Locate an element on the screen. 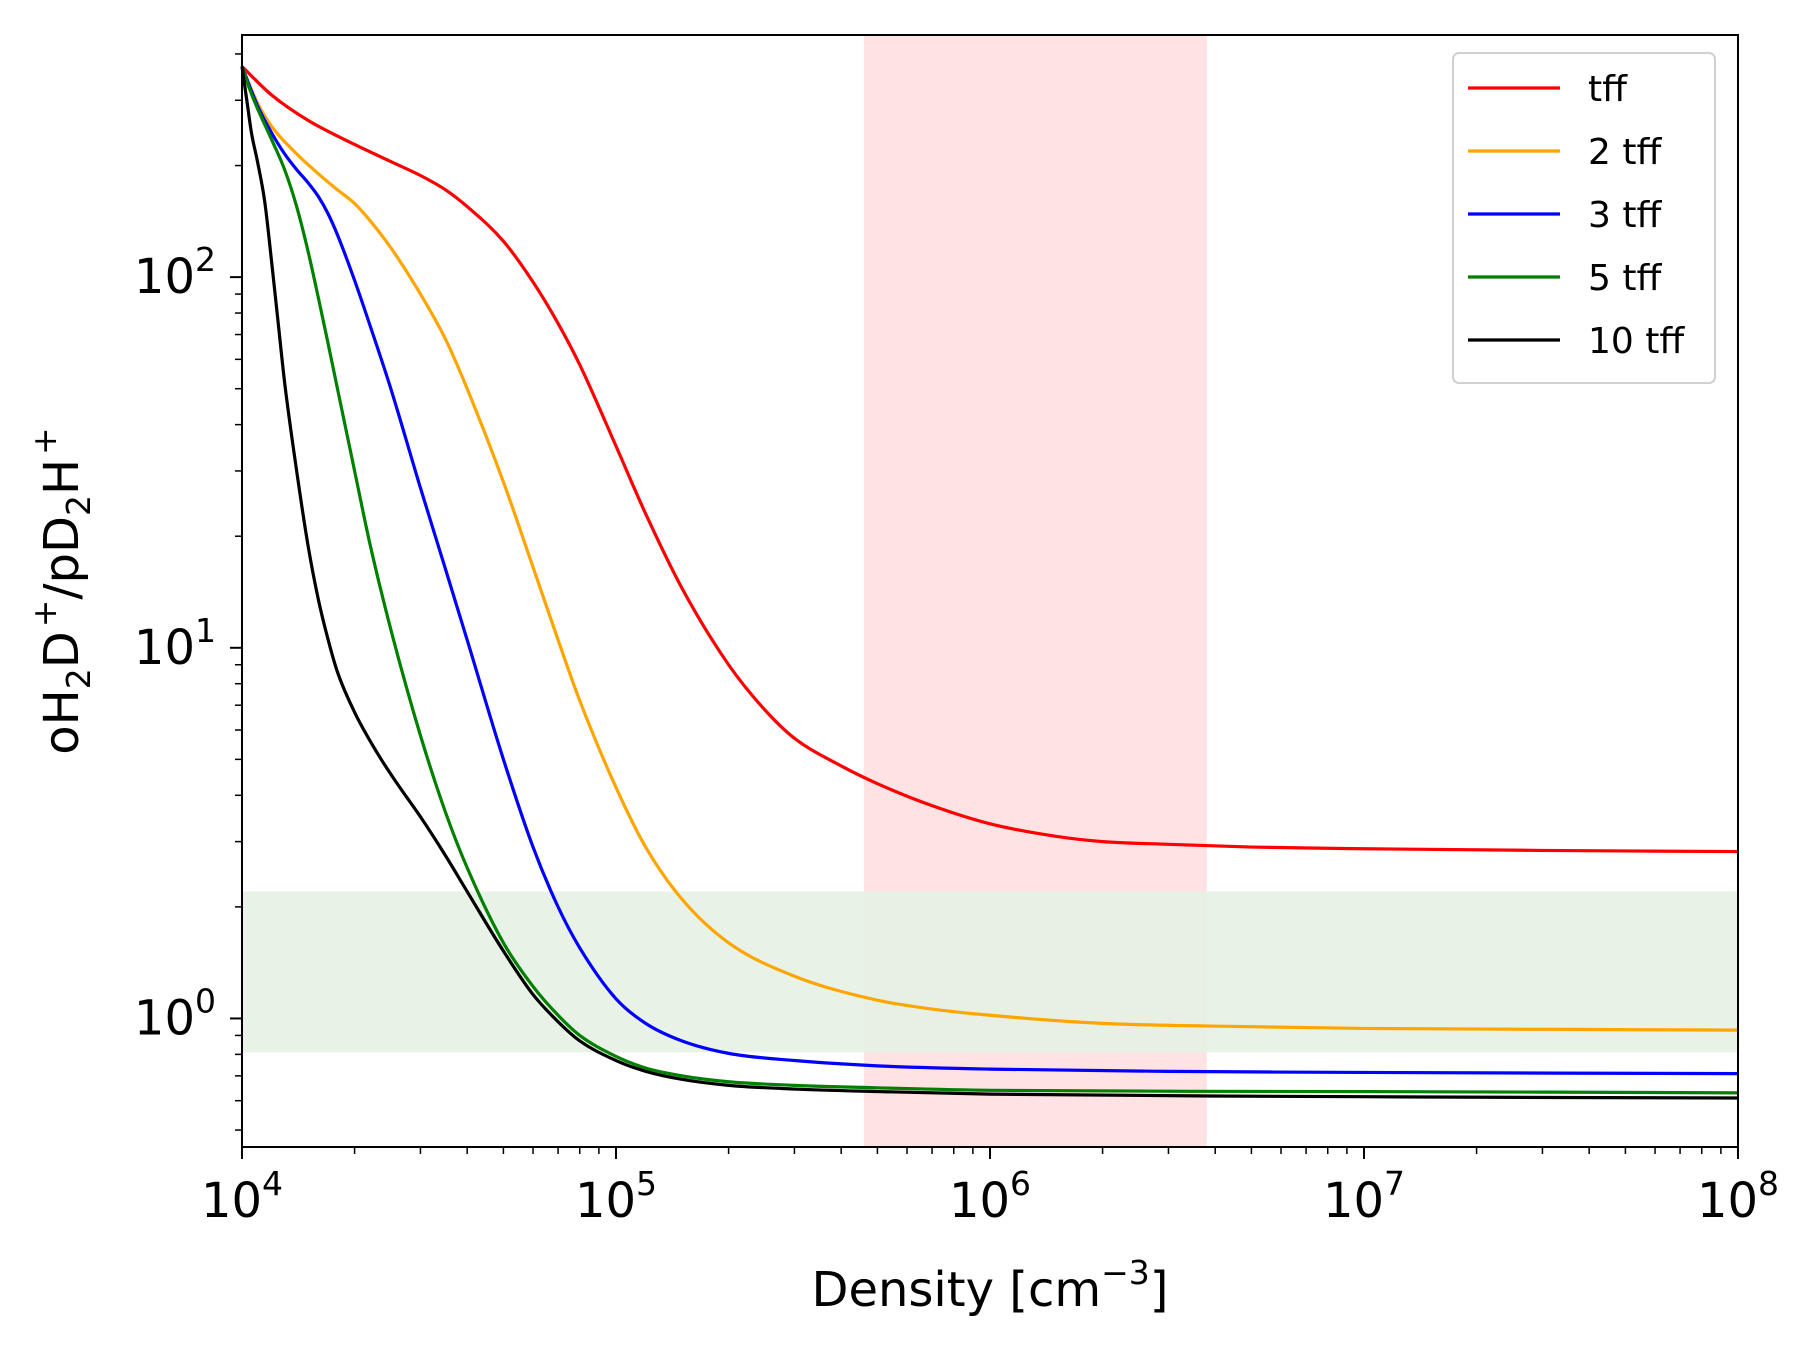 The height and width of the screenshot is (1345, 1808). x-tick-label: 10⁸ is located at coordinates (1738, 1196).